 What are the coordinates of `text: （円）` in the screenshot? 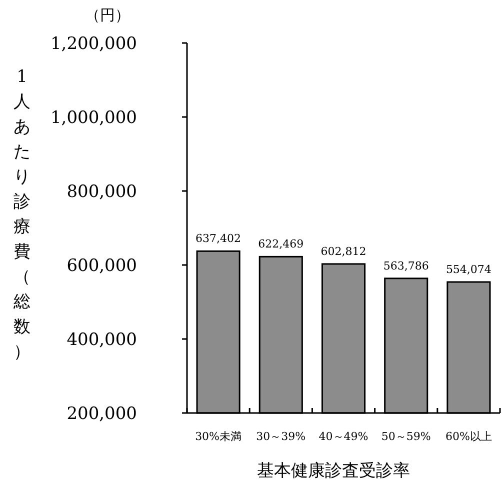 It's located at (107, 15).